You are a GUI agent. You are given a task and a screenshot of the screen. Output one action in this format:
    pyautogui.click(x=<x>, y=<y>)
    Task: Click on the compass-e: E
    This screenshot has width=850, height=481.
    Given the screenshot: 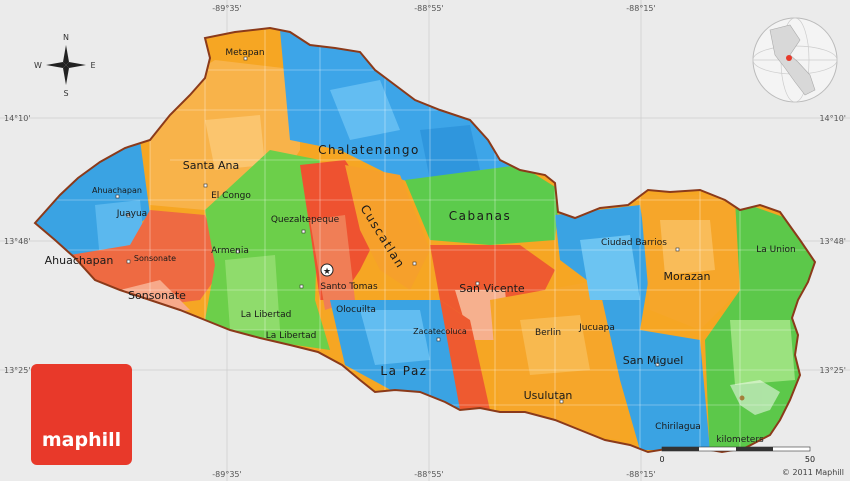 What is the action you would take?
    pyautogui.click(x=92, y=65)
    